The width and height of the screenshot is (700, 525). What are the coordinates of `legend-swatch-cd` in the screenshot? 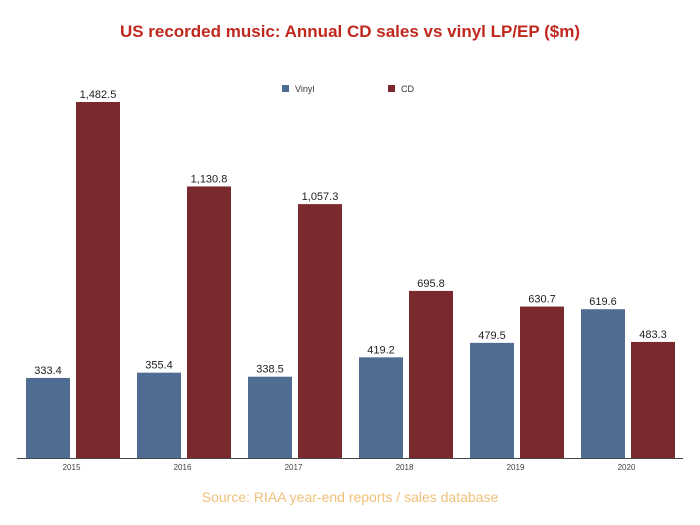 It's located at (391, 88).